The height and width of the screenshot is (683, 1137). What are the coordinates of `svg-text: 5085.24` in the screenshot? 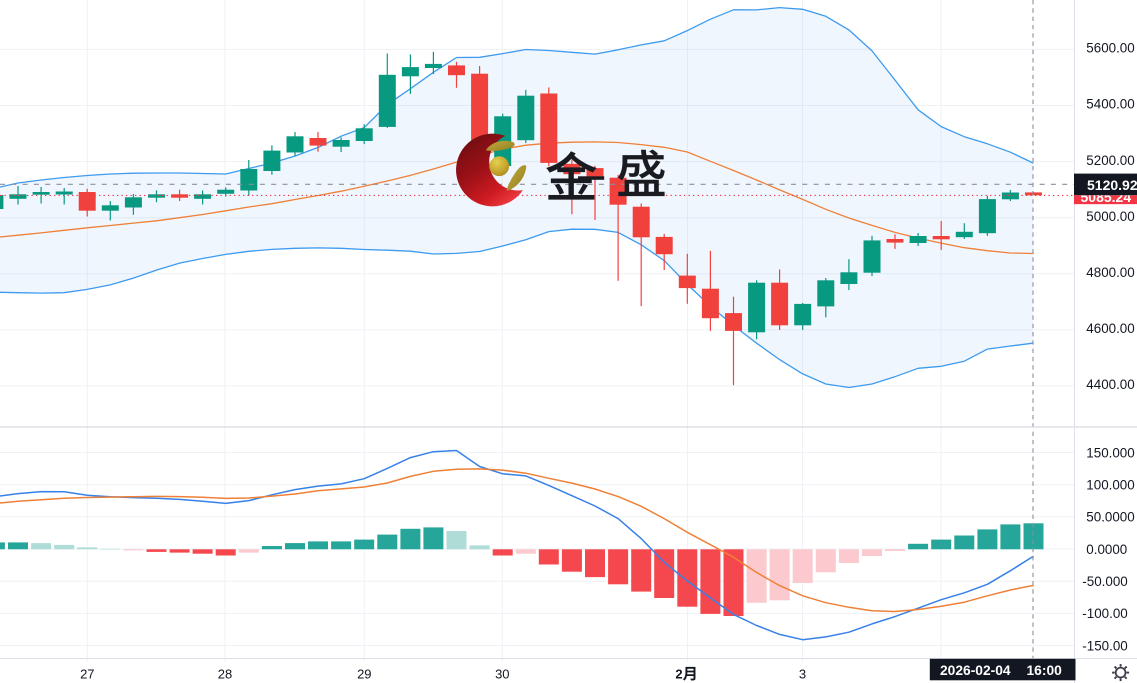 It's located at (1106, 197).